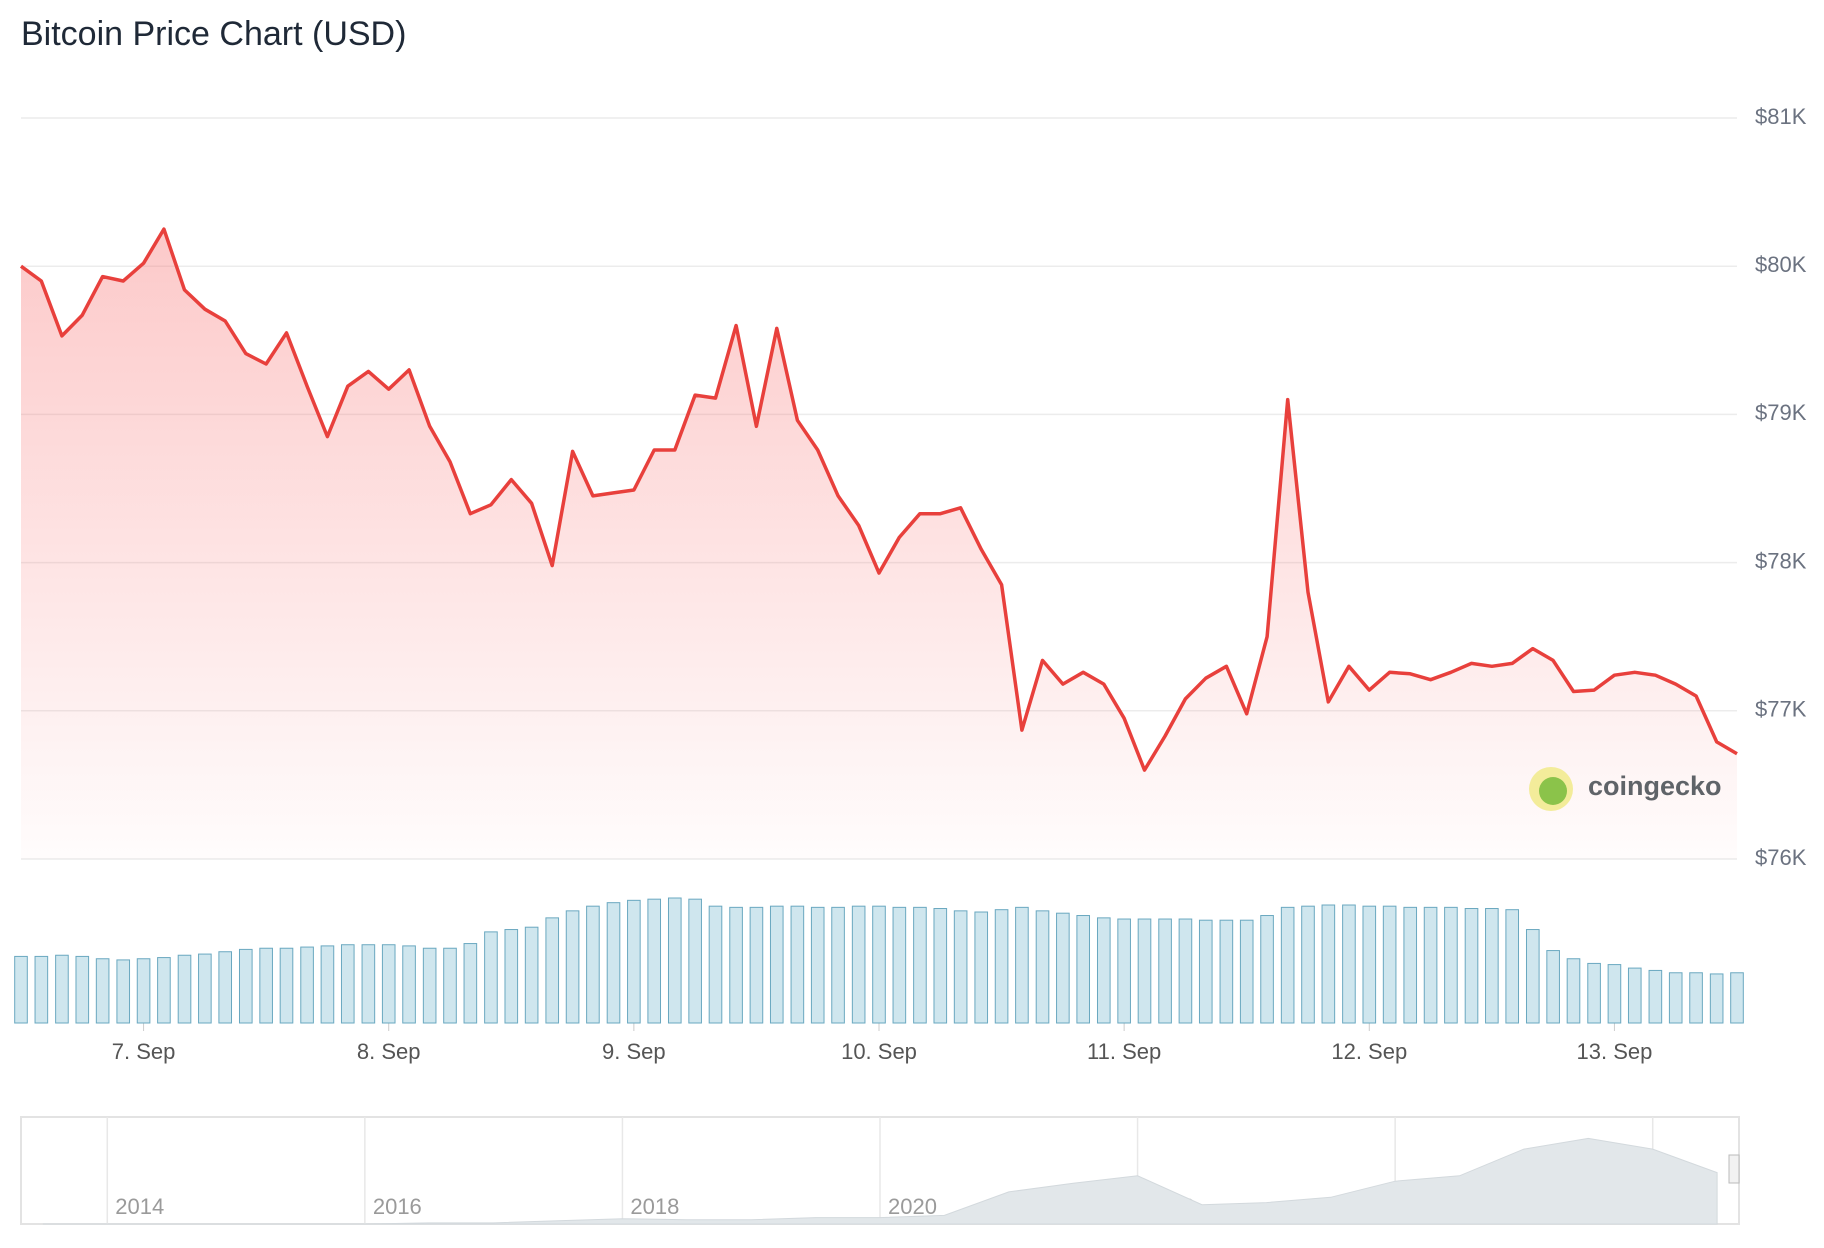  Describe the element at coordinates (1781, 412) in the screenshot. I see `y-tick-label: $79K` at that location.